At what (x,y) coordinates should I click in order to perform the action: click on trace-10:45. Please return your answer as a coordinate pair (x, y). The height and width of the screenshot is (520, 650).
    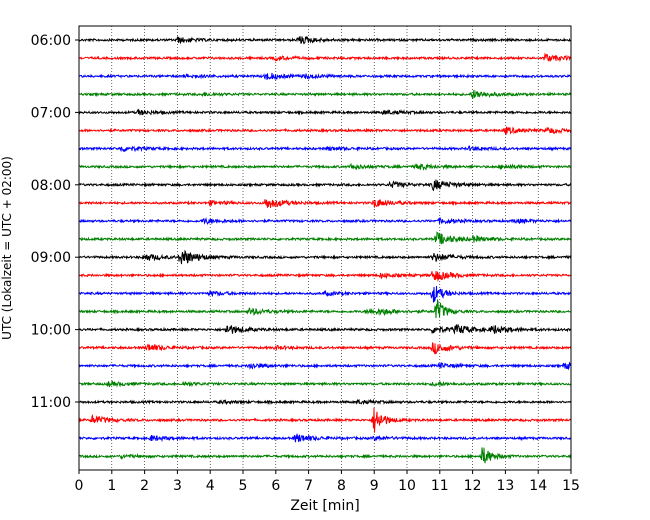
    Looking at the image, I should click on (325, 384).